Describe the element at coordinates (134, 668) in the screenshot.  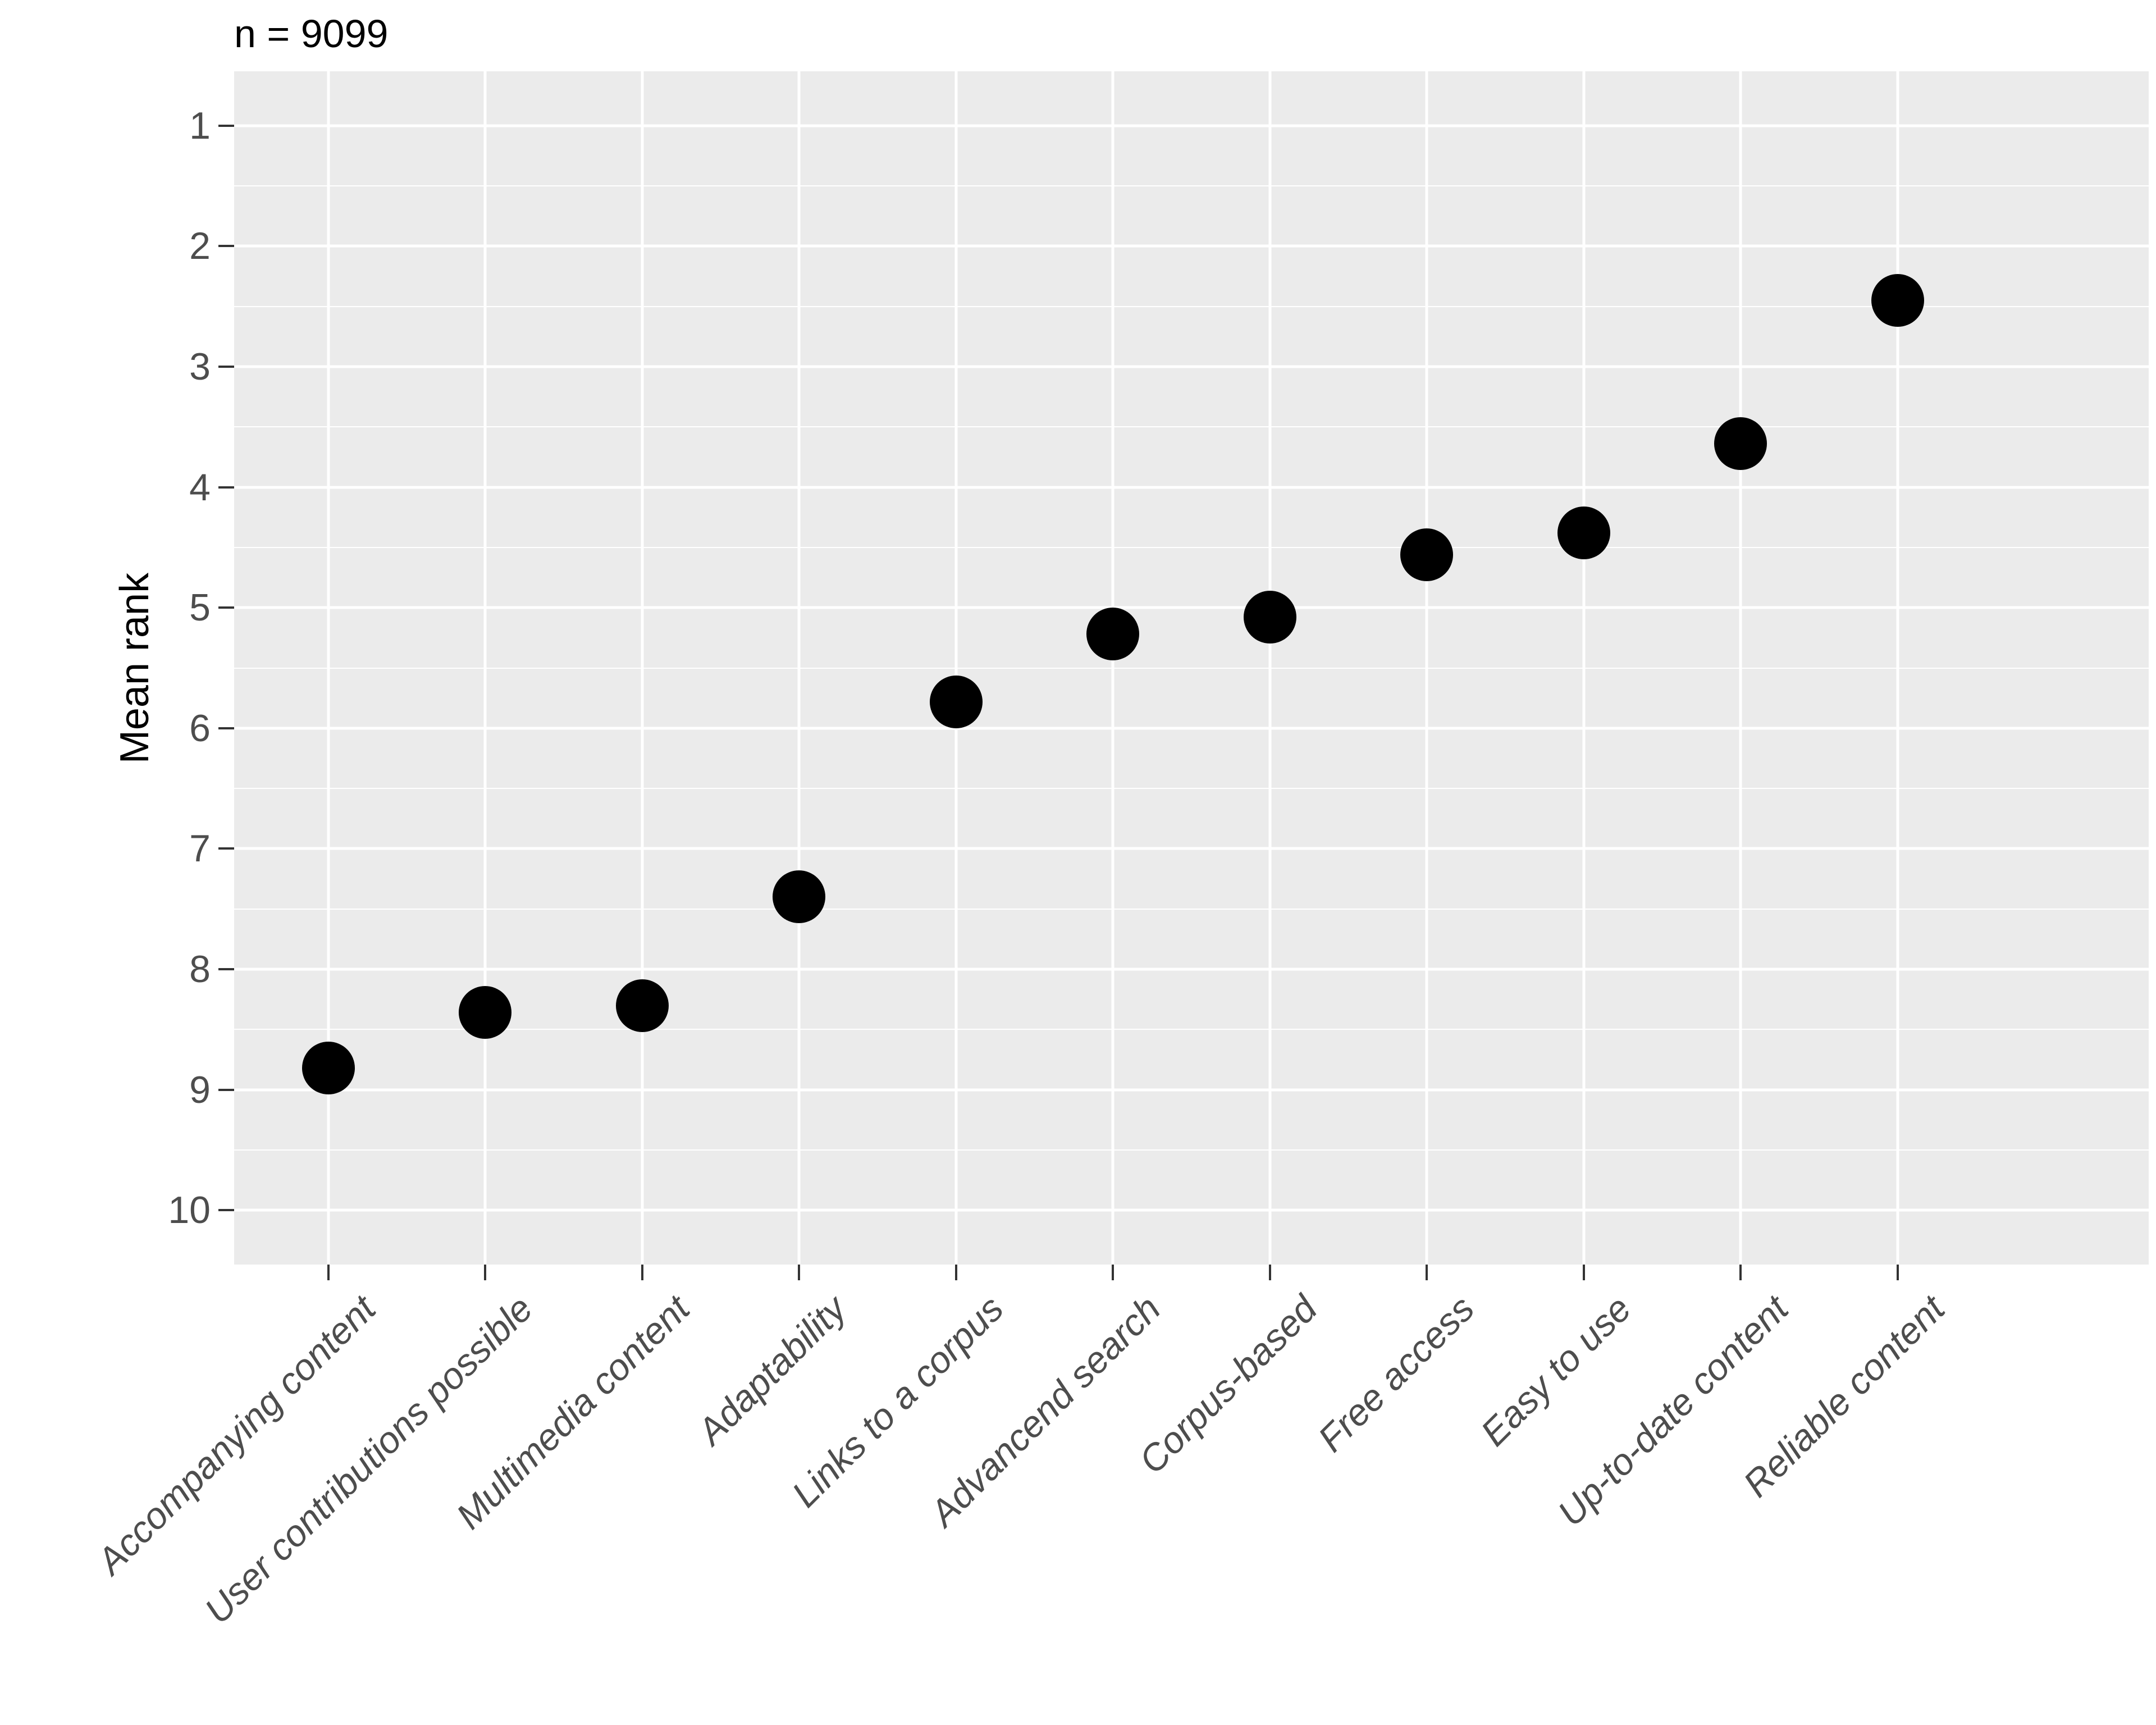
I see `y-axis-title: Mean rank` at that location.